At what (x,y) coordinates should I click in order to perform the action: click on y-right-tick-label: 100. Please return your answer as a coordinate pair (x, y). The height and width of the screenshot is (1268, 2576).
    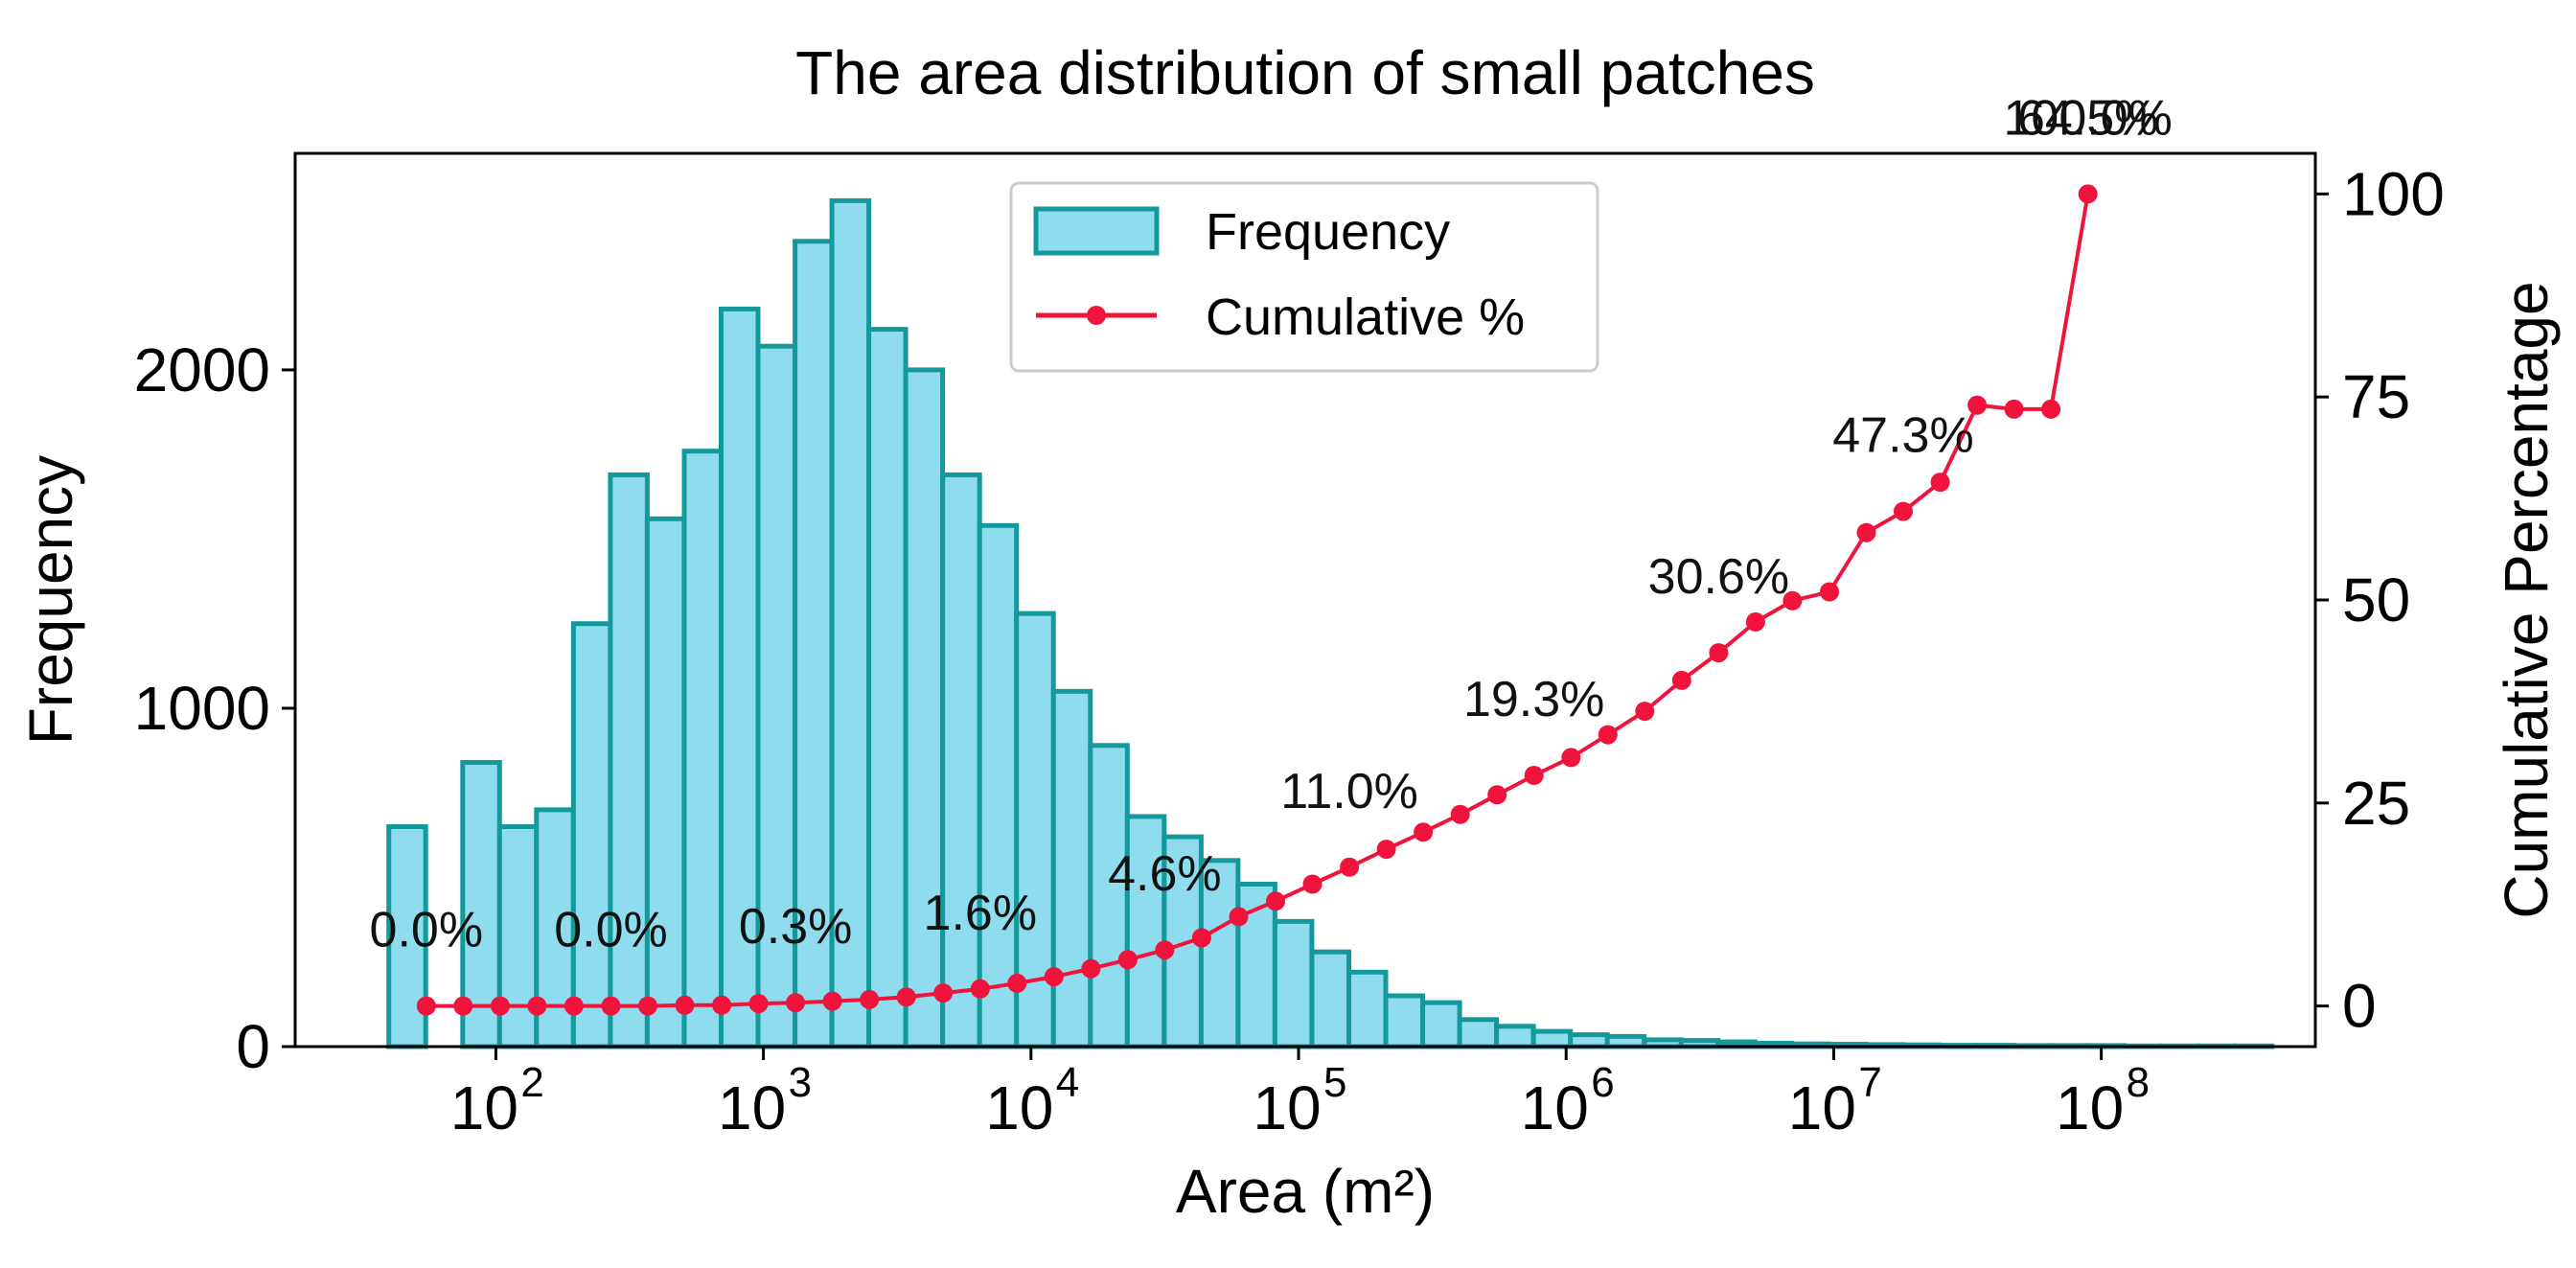
    Looking at the image, I should click on (2393, 193).